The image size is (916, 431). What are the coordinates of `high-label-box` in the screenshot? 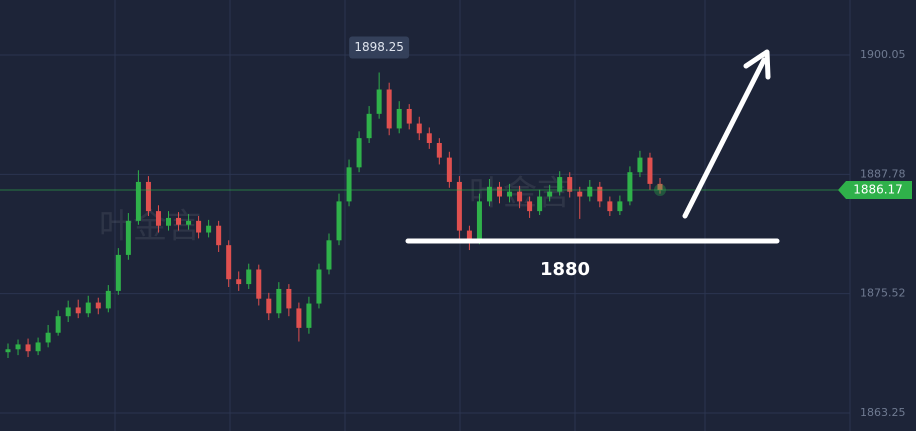 It's located at (379, 47).